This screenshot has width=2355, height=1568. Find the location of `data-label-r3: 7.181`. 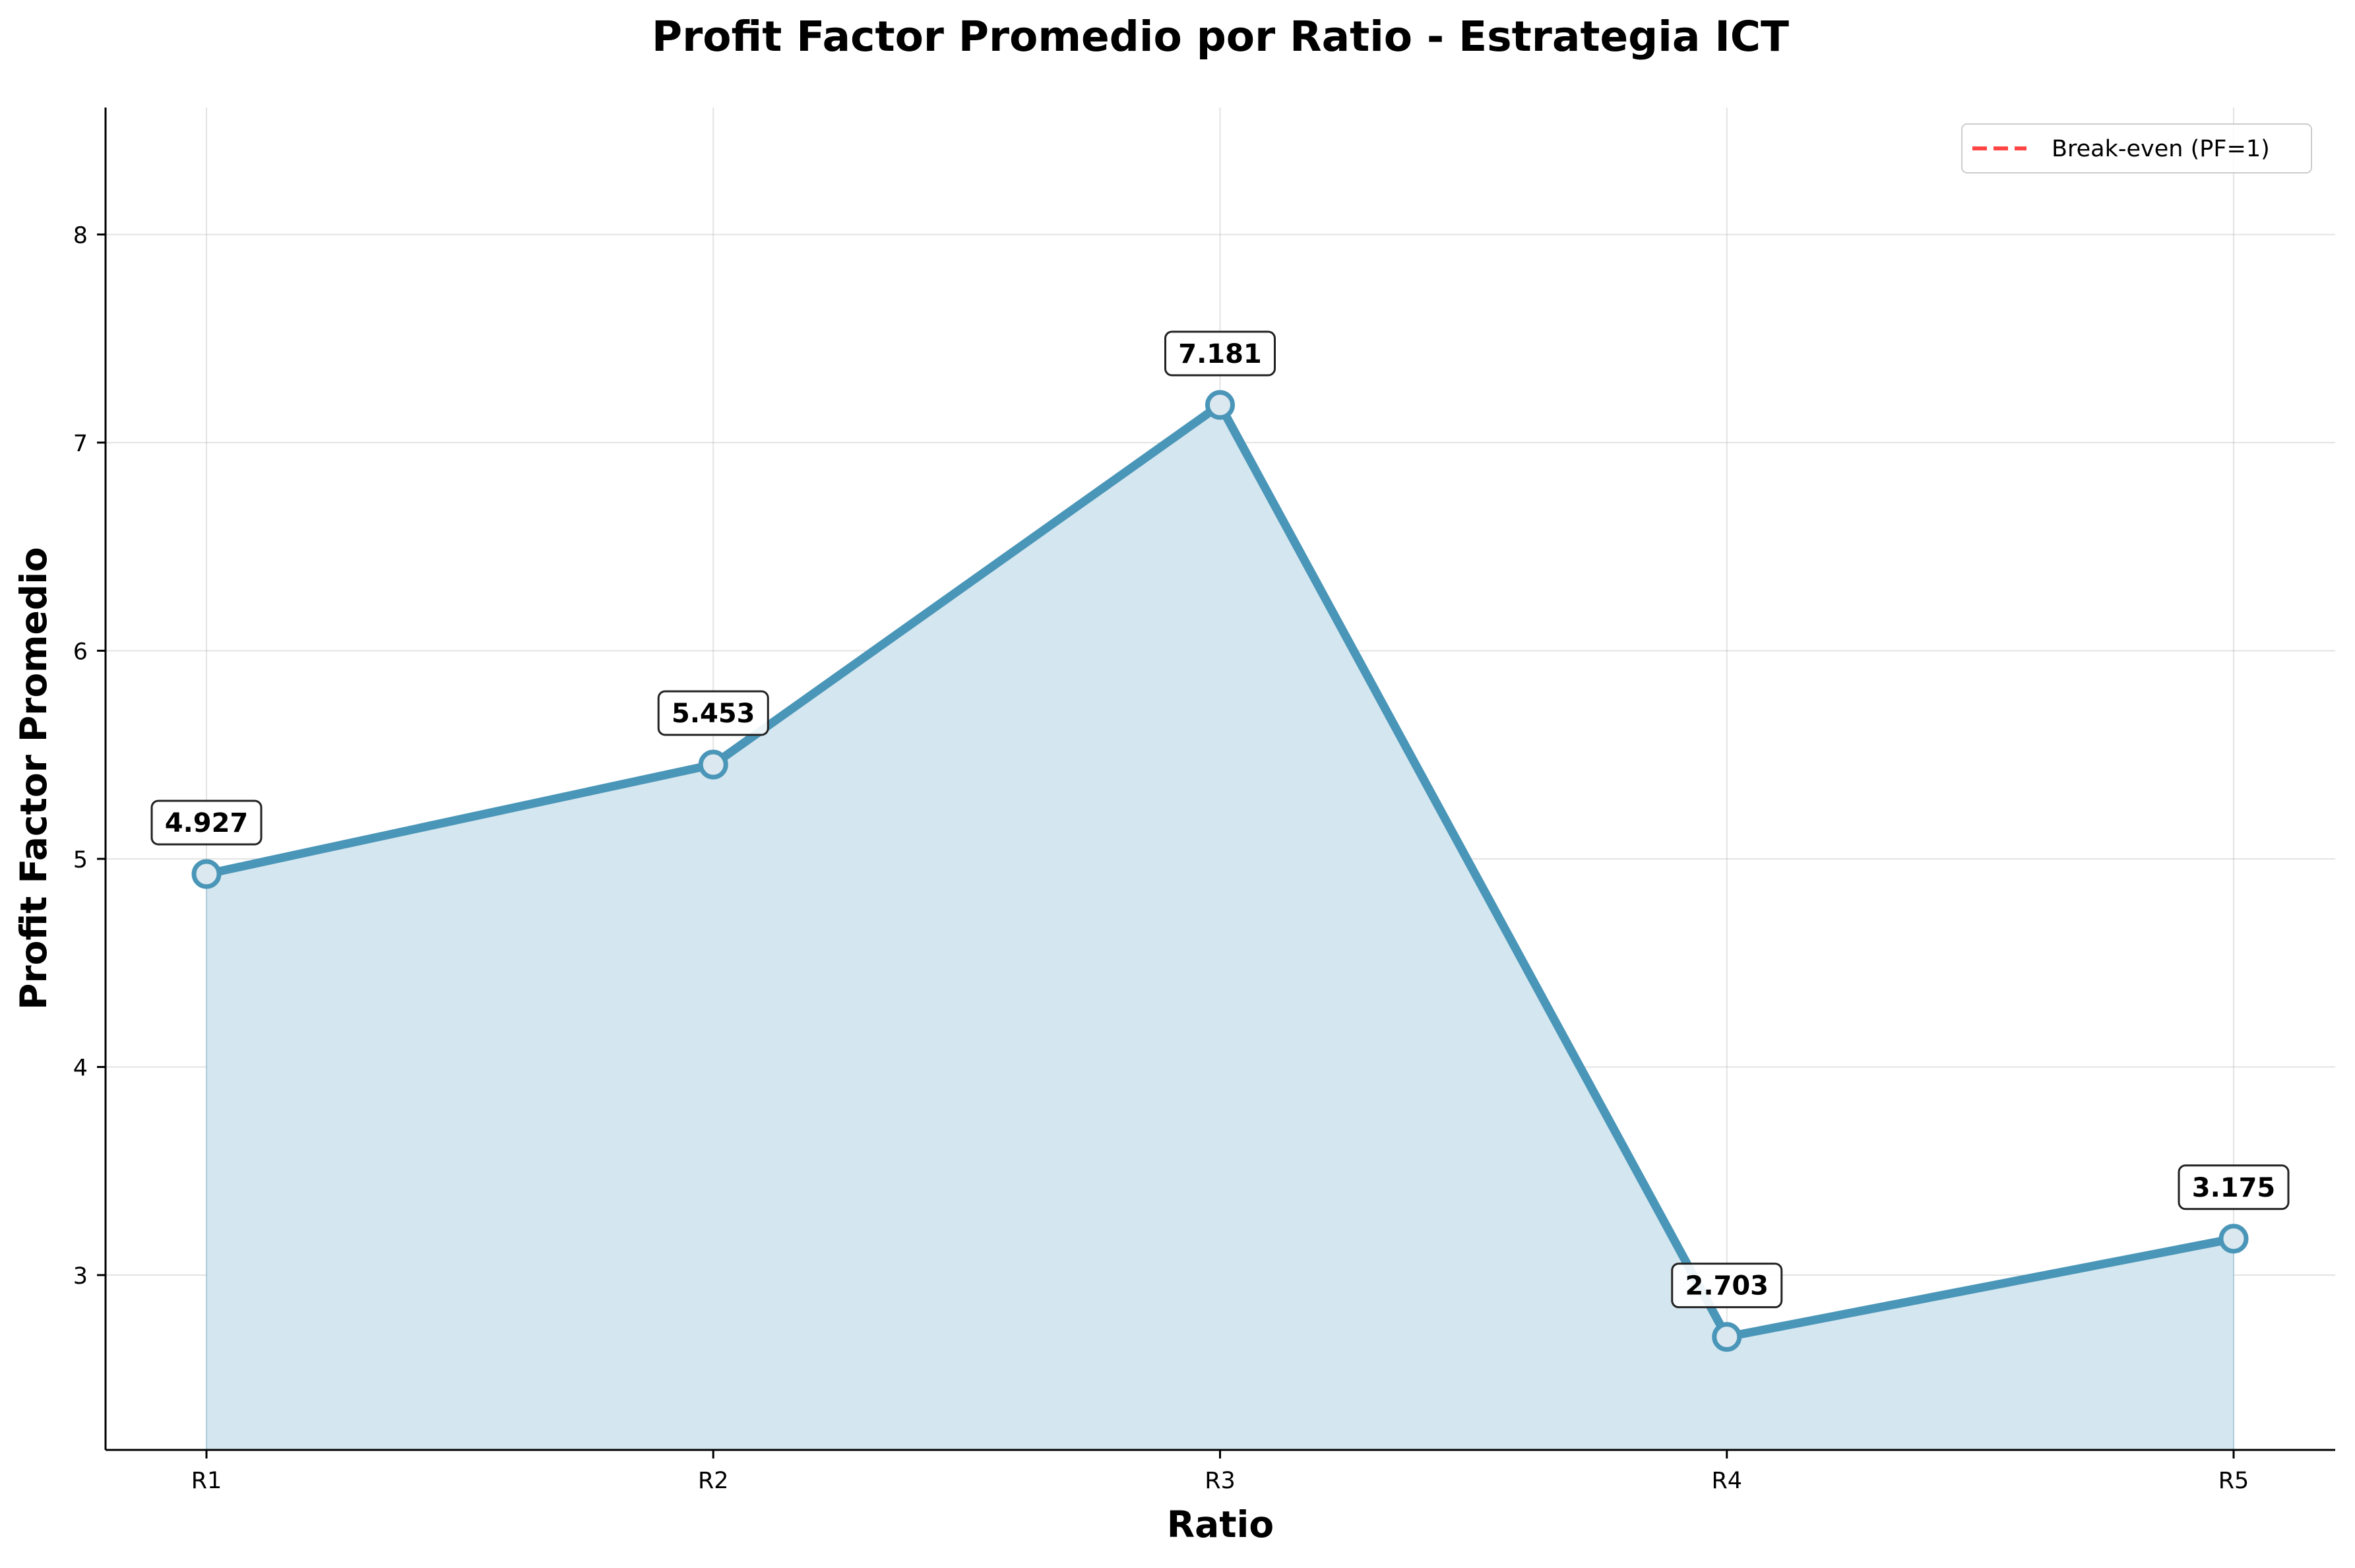

data-label-r3: 7.181 is located at coordinates (1220, 353).